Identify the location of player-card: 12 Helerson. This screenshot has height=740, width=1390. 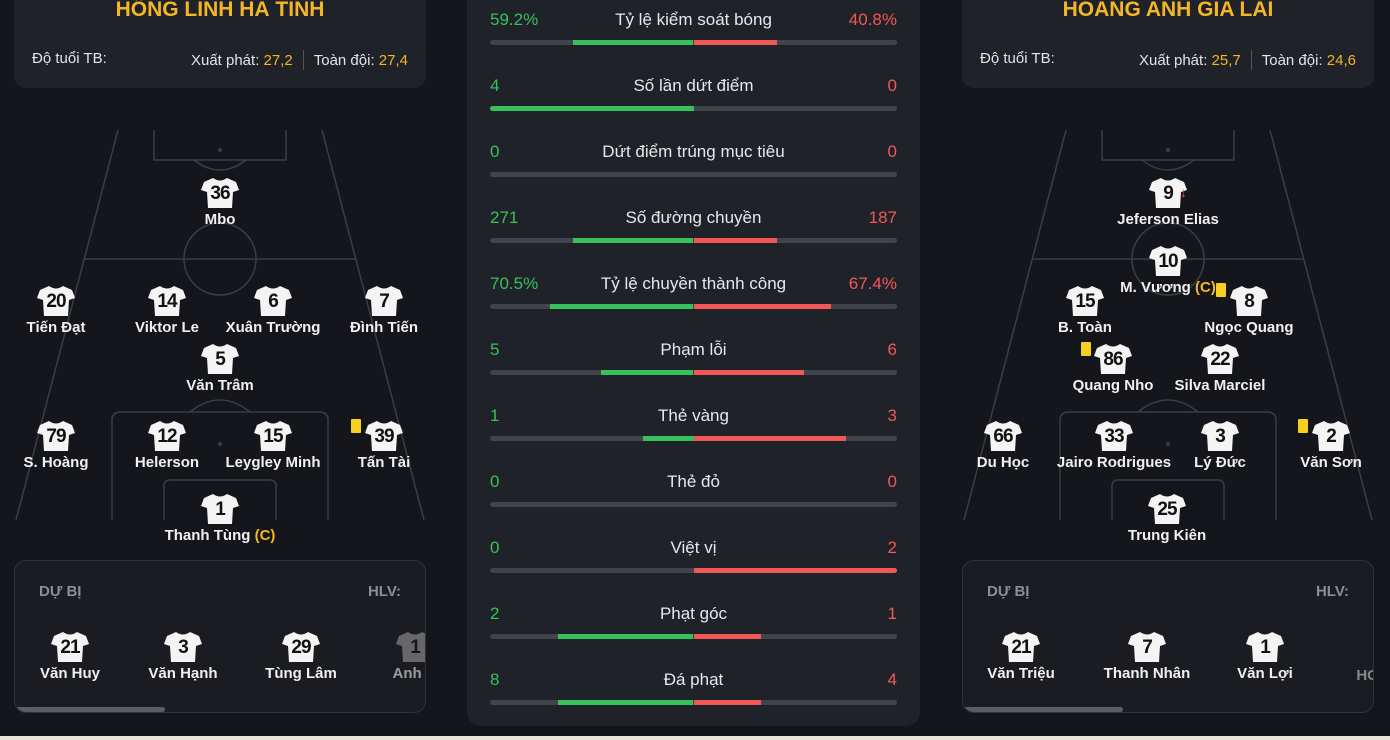
(167, 445).